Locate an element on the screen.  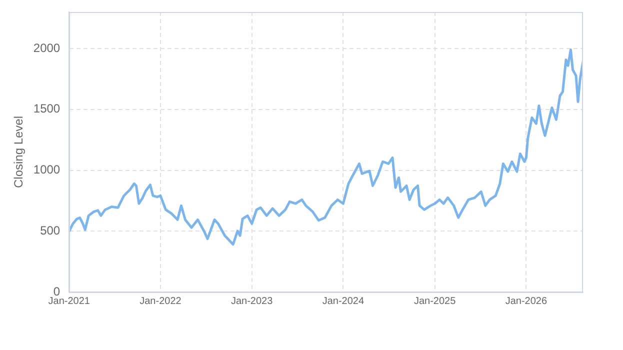
x-tick-label: Jan-2025 is located at coordinates (435, 301).